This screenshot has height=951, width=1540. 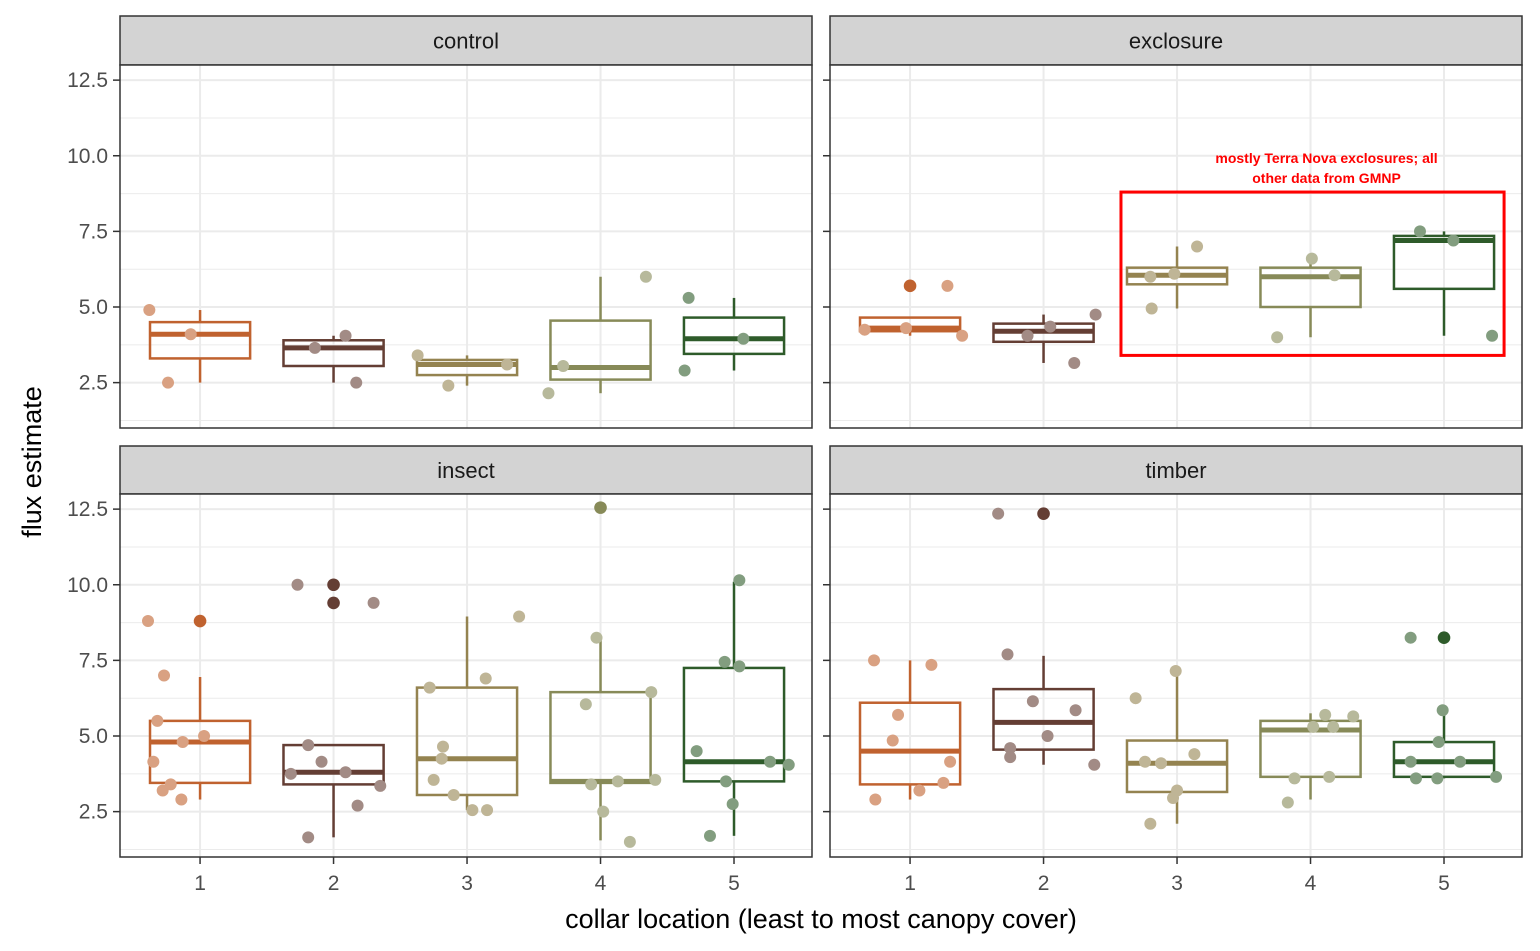 What do you see at coordinates (1176, 470) in the screenshot?
I see `facet-strip-timber` at bounding box center [1176, 470].